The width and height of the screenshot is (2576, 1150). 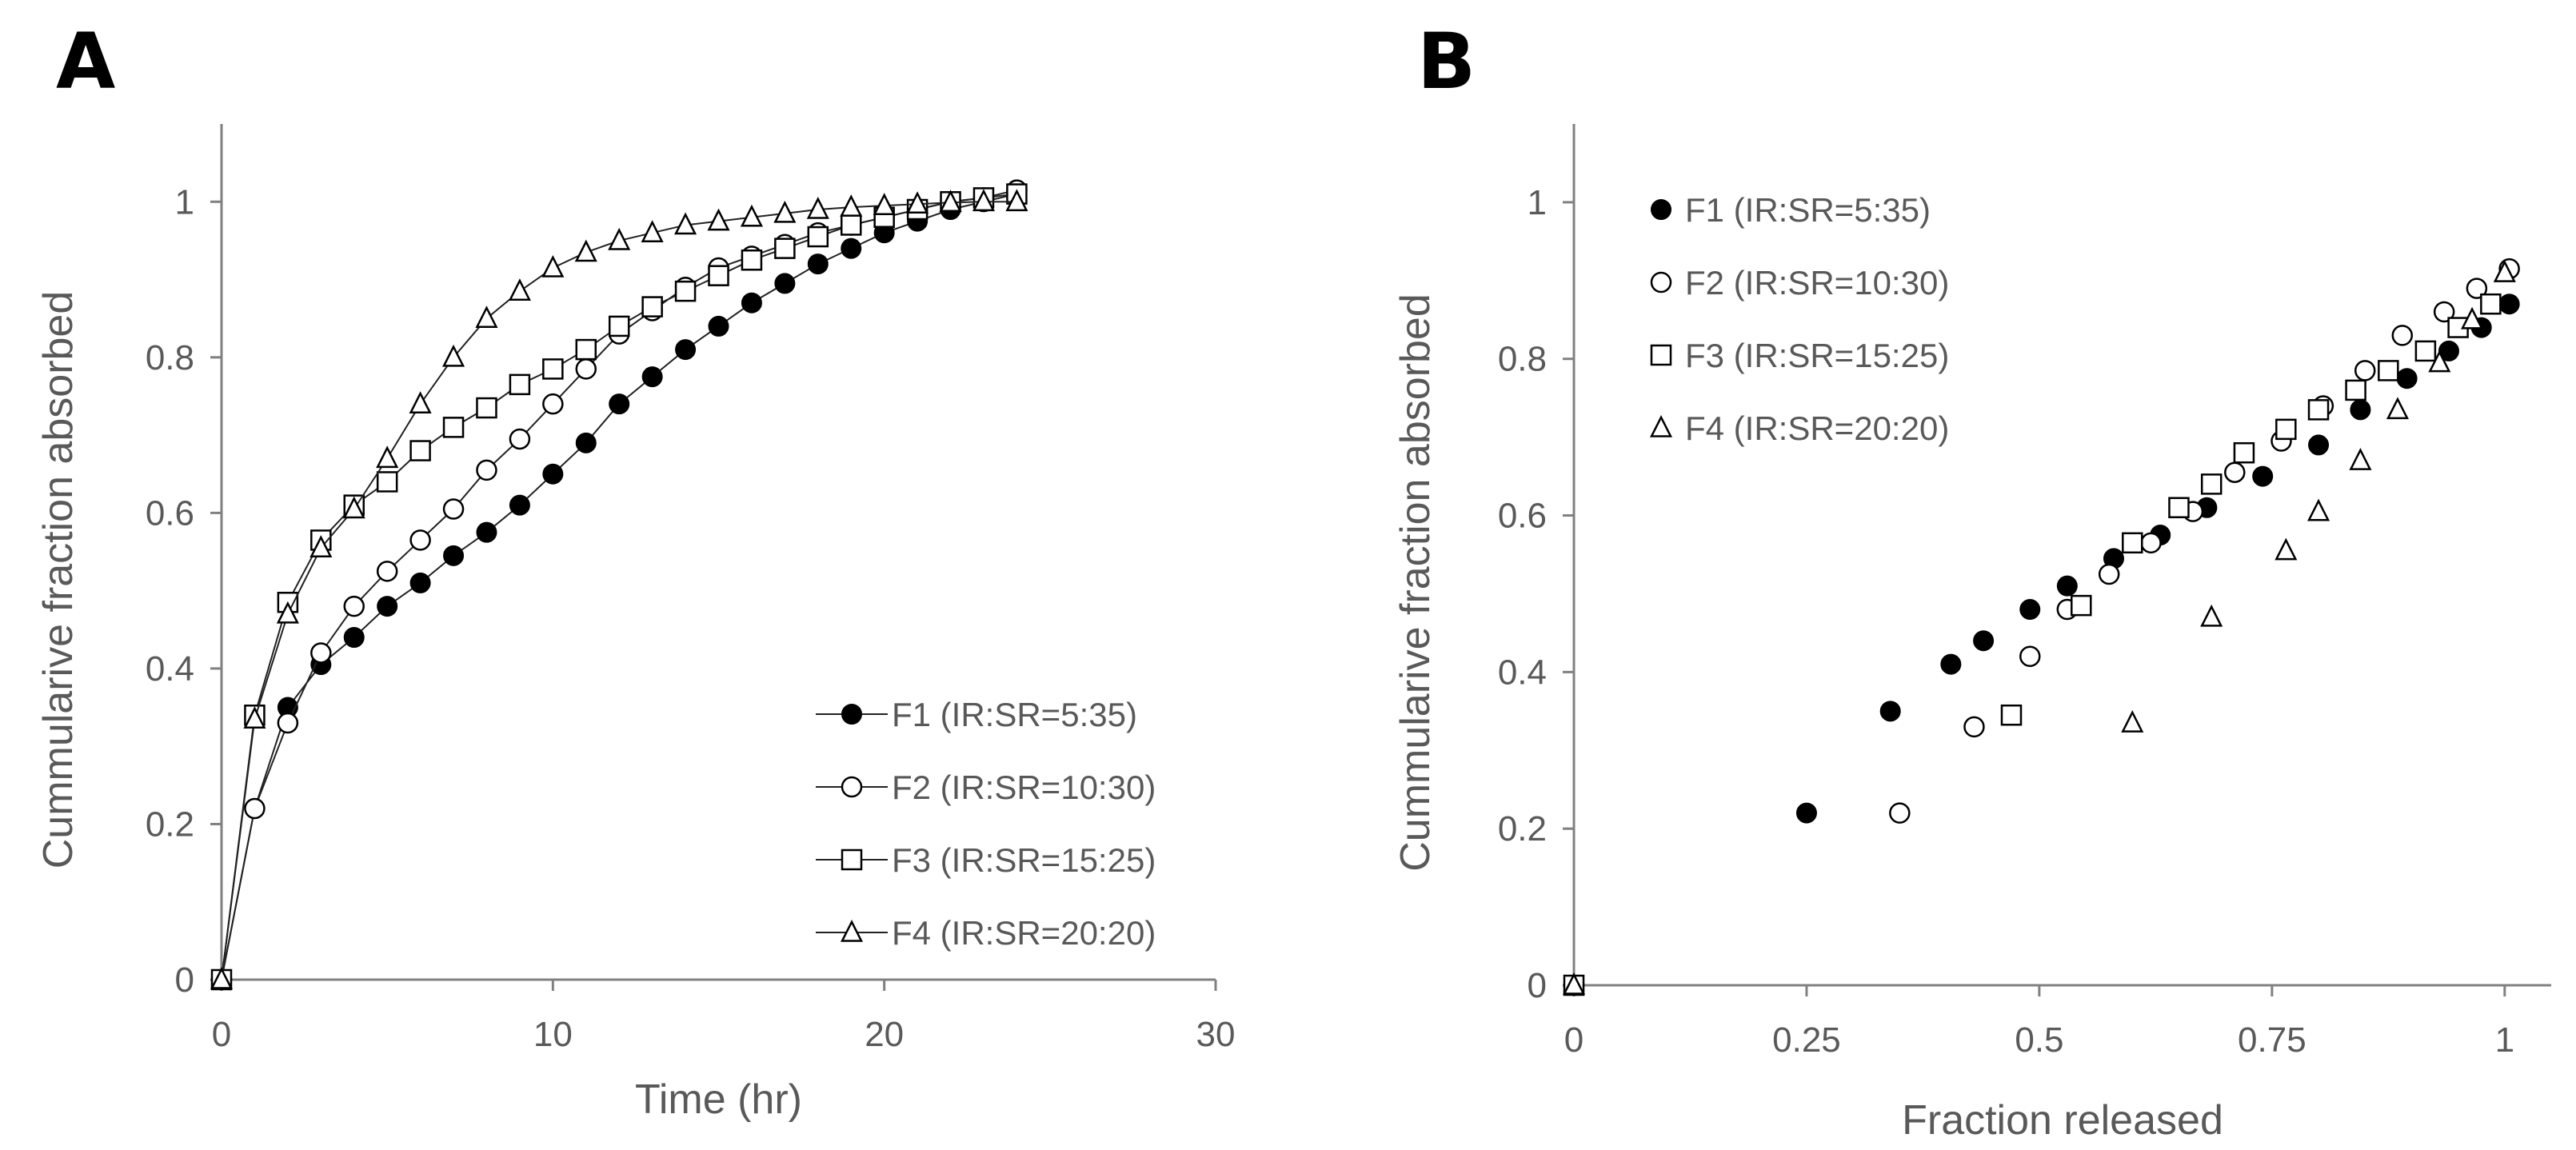 I want to click on panel-b-label: B, so click(x=1446, y=61).